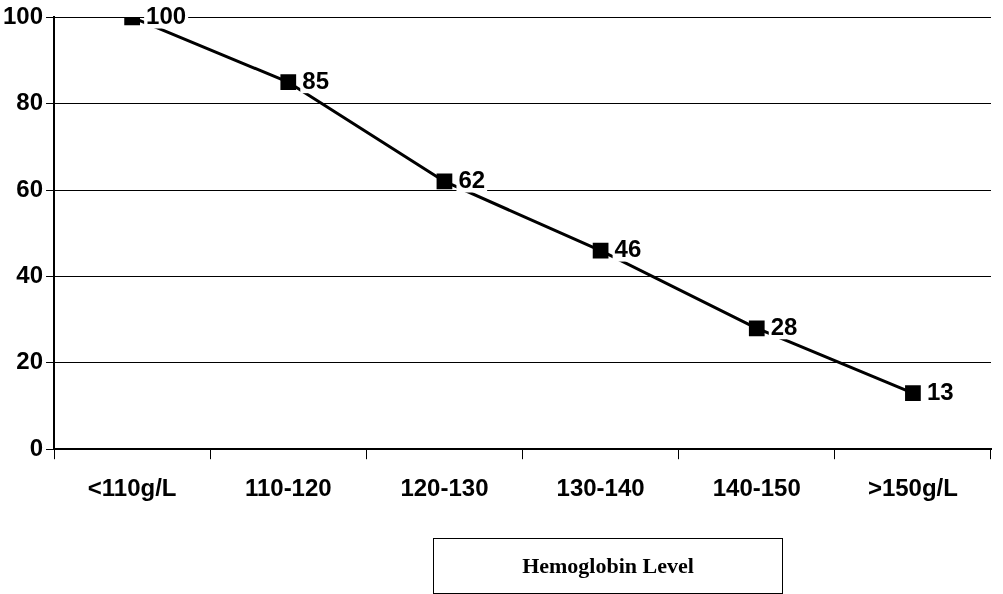 This screenshot has height=594, width=1003. I want to click on data-label: 46, so click(628, 249).